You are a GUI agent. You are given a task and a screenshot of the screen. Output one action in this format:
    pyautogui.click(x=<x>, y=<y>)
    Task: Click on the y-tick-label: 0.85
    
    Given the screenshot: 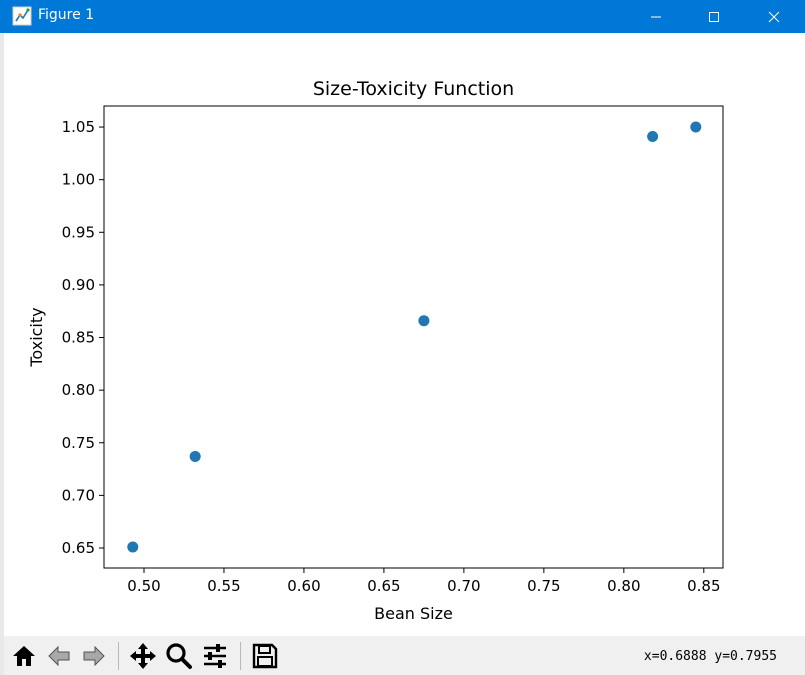 What is the action you would take?
    pyautogui.click(x=78, y=338)
    